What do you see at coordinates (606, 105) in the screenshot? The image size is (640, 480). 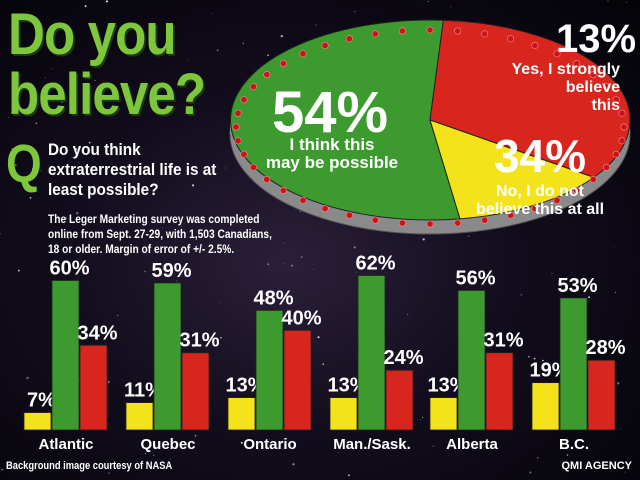 I see `pie-slice-category-label: this` at bounding box center [606, 105].